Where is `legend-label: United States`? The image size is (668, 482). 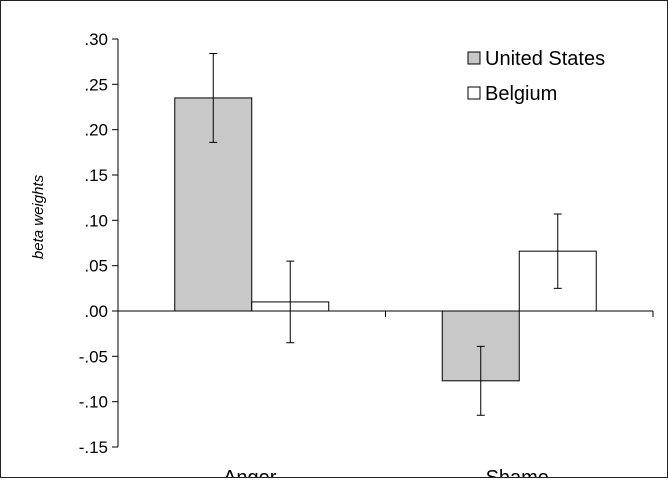
legend-label: United States is located at coordinates (545, 59).